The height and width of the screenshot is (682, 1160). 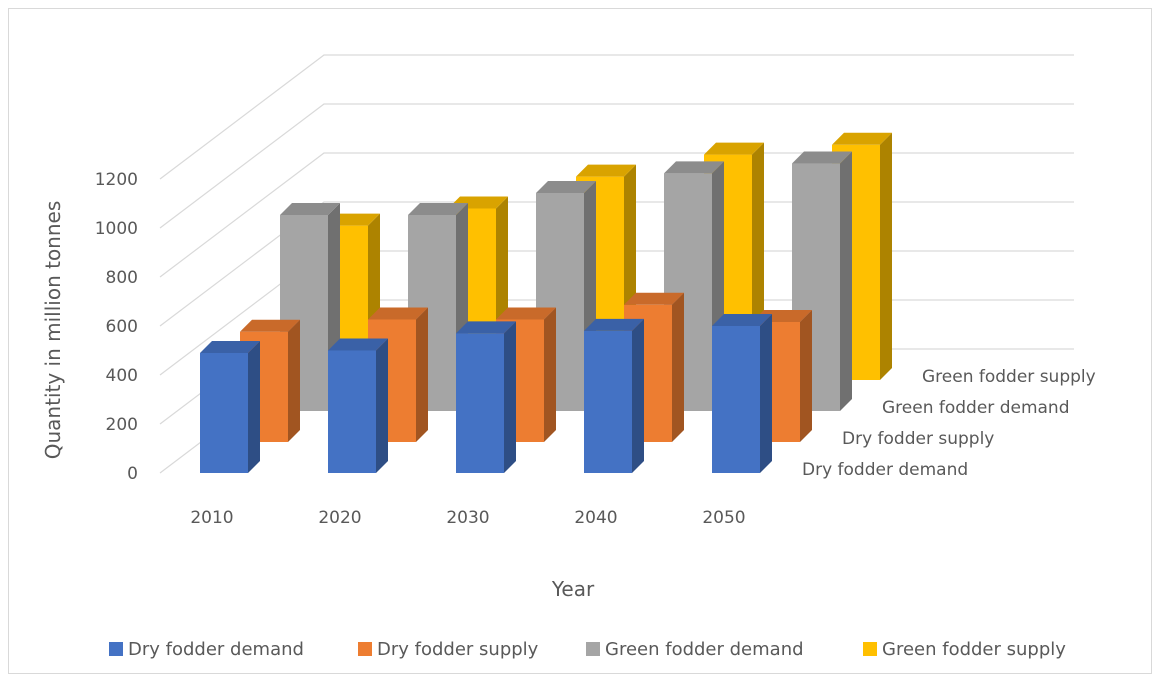 I want to click on depth-axis-label: Green fodder supply, so click(x=1009, y=377).